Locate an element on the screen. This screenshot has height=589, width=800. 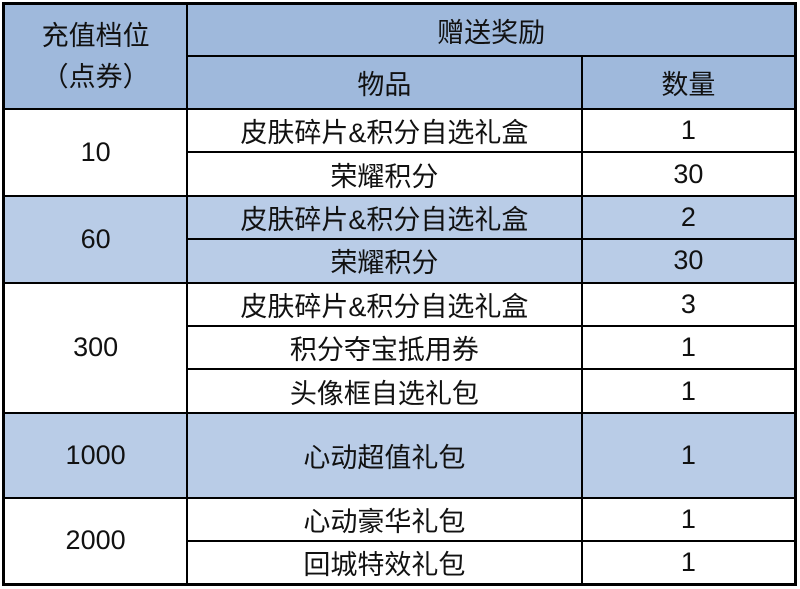
reward-item: 头像框自选礼包 is located at coordinates (384, 391).